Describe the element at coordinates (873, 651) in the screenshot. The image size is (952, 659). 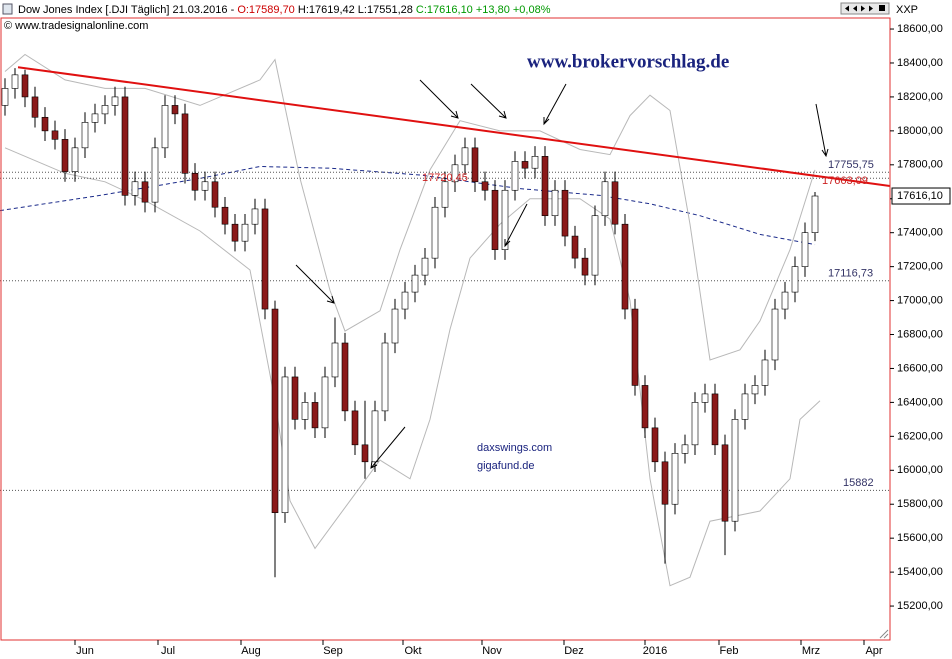
I see `x-tick-label: Apr` at that location.